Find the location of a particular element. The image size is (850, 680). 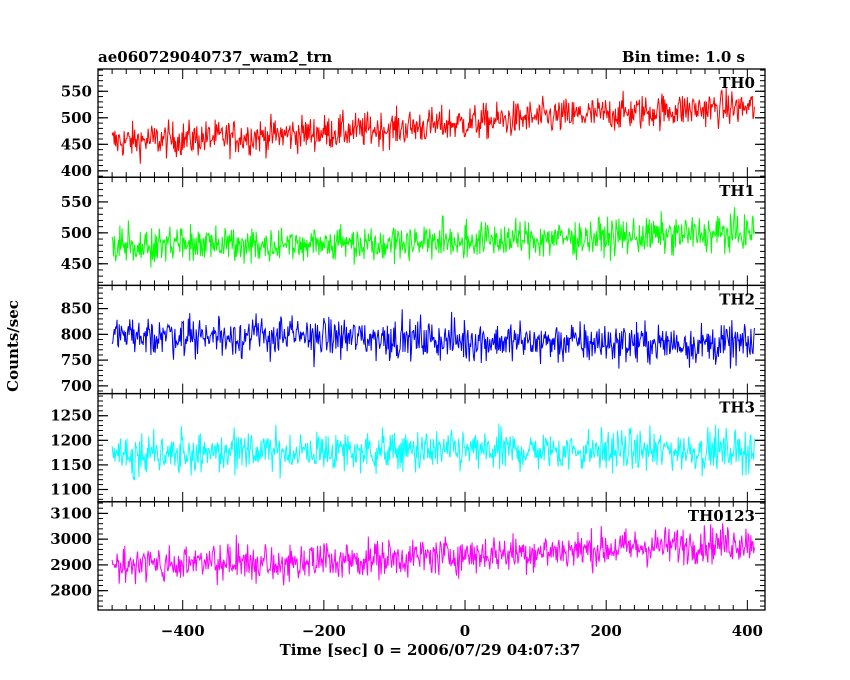

panel-th2: 700 750 800 850 TH2 is located at coordinates (413, 339).